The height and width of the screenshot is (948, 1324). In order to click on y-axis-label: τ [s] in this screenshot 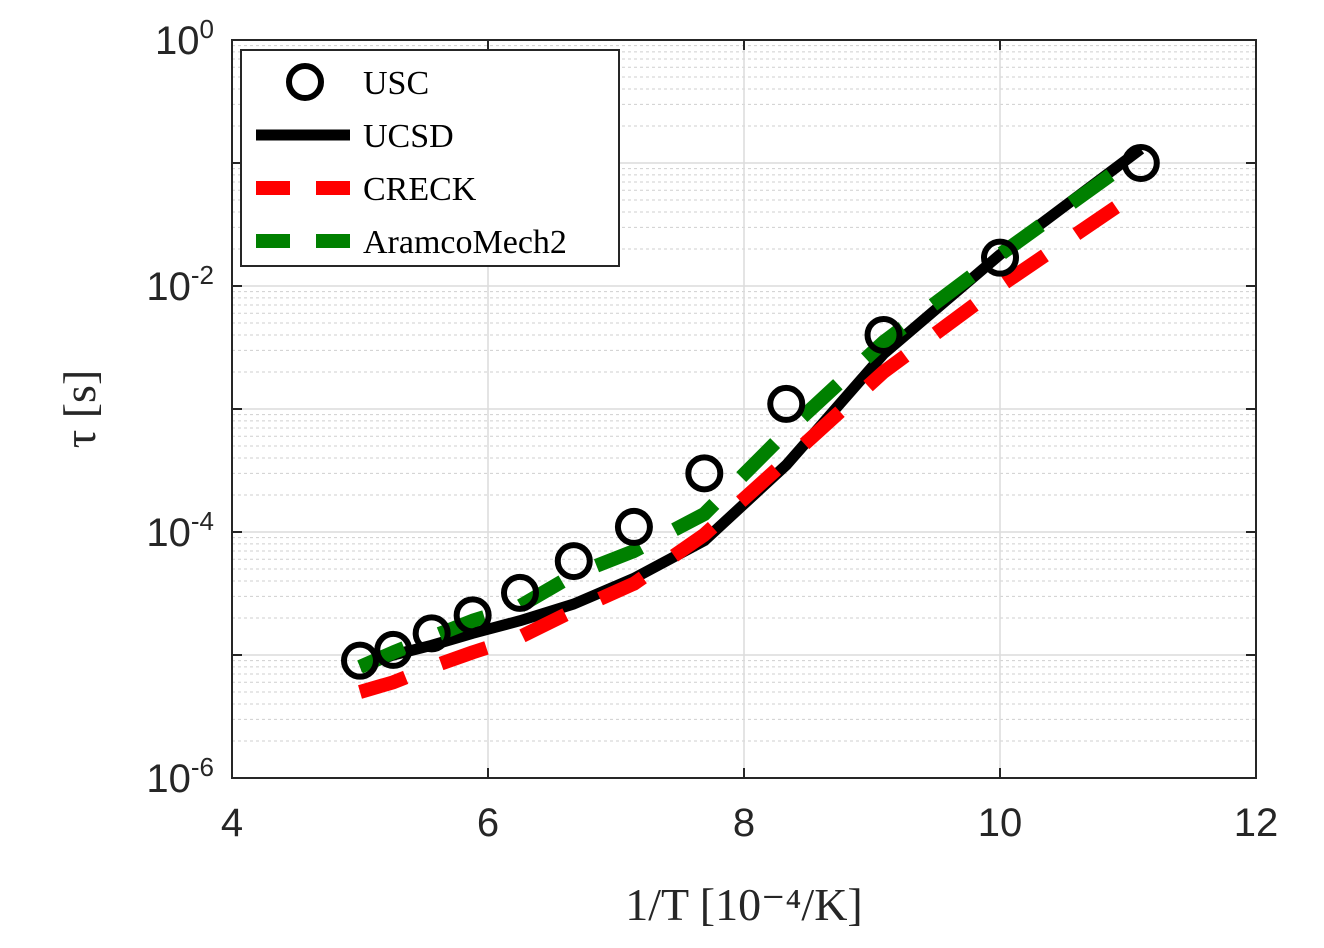, I will do `click(79, 409)`.